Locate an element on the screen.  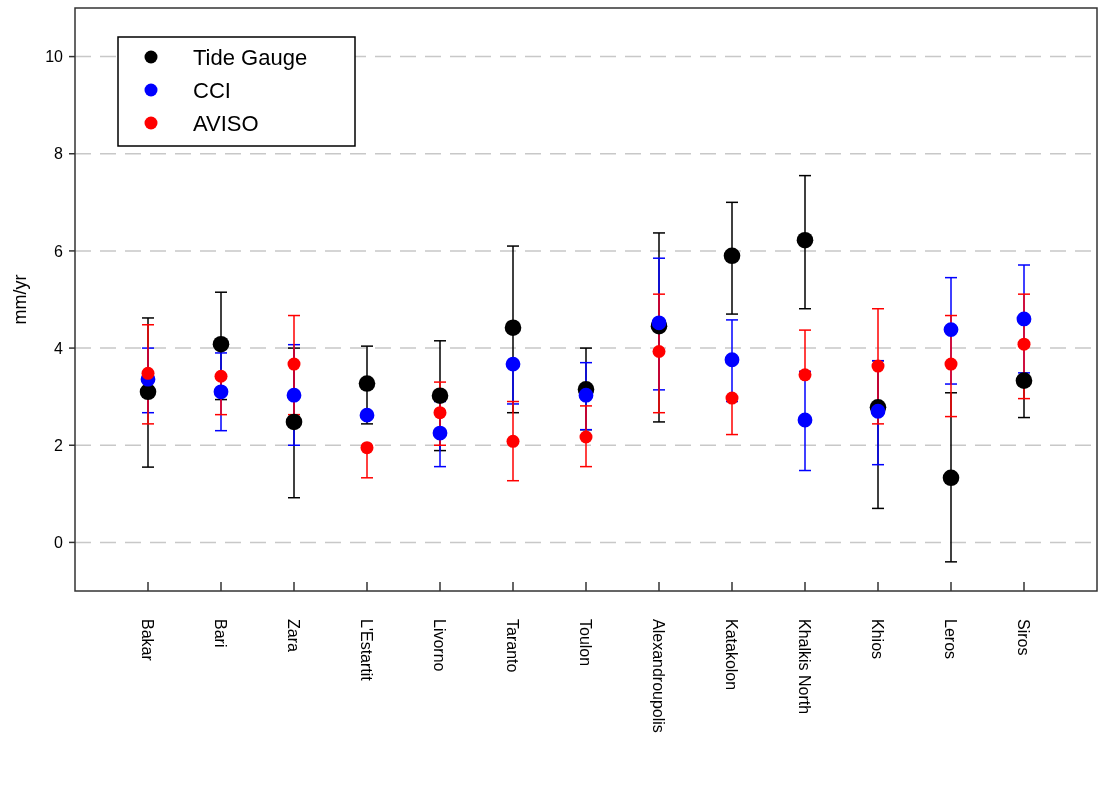
x-tick-label: L'Estartit is located at coordinates (367, 650).